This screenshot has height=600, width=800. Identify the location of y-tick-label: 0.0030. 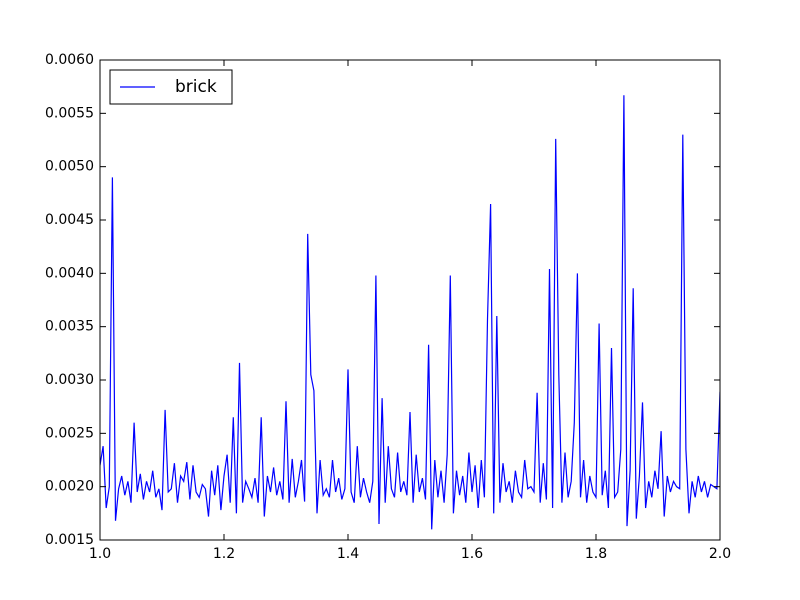
(69, 380).